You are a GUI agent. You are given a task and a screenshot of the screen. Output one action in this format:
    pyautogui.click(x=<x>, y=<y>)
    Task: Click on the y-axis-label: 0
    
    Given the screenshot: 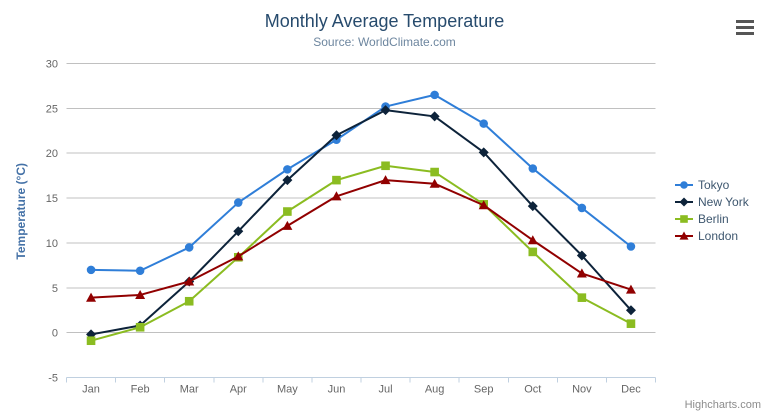 What is the action you would take?
    pyautogui.click(x=55, y=334)
    